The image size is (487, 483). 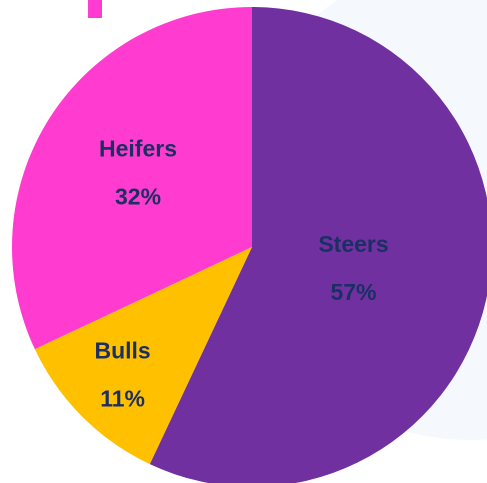 I want to click on slice-value: 57%, so click(x=353, y=292).